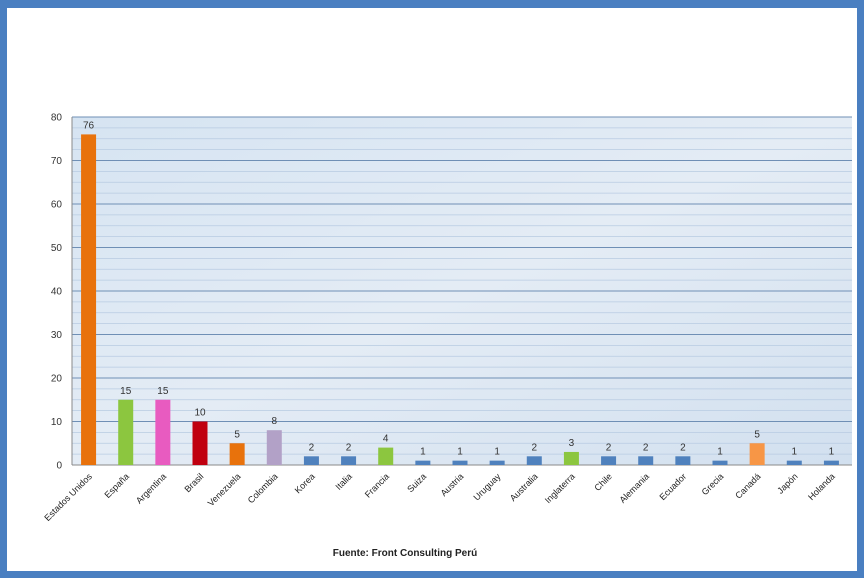  What do you see at coordinates (416, 482) in the screenshot?
I see `x-tick-label: Suiza` at bounding box center [416, 482].